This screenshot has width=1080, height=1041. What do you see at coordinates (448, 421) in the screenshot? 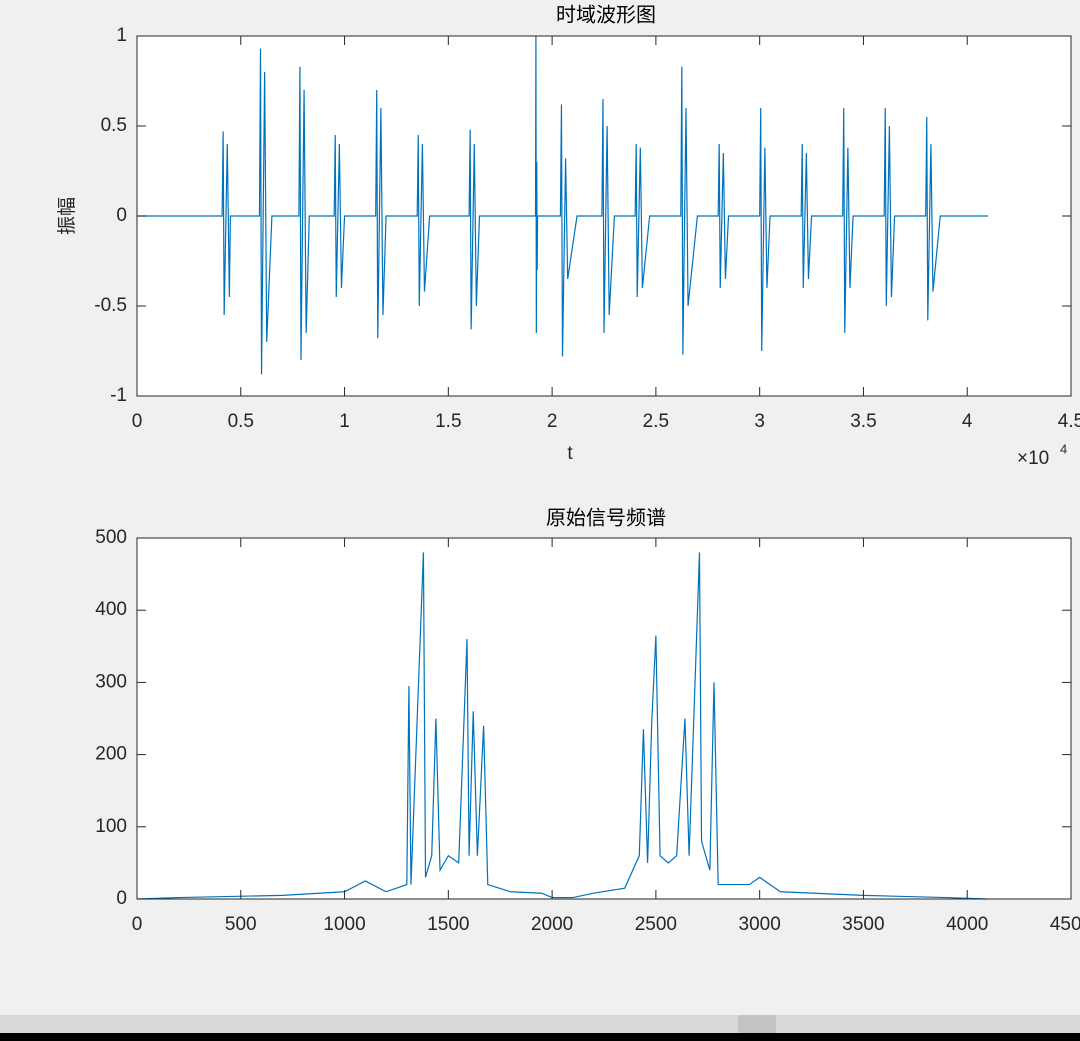
I see `x-tick-label: 1.5` at bounding box center [448, 421].